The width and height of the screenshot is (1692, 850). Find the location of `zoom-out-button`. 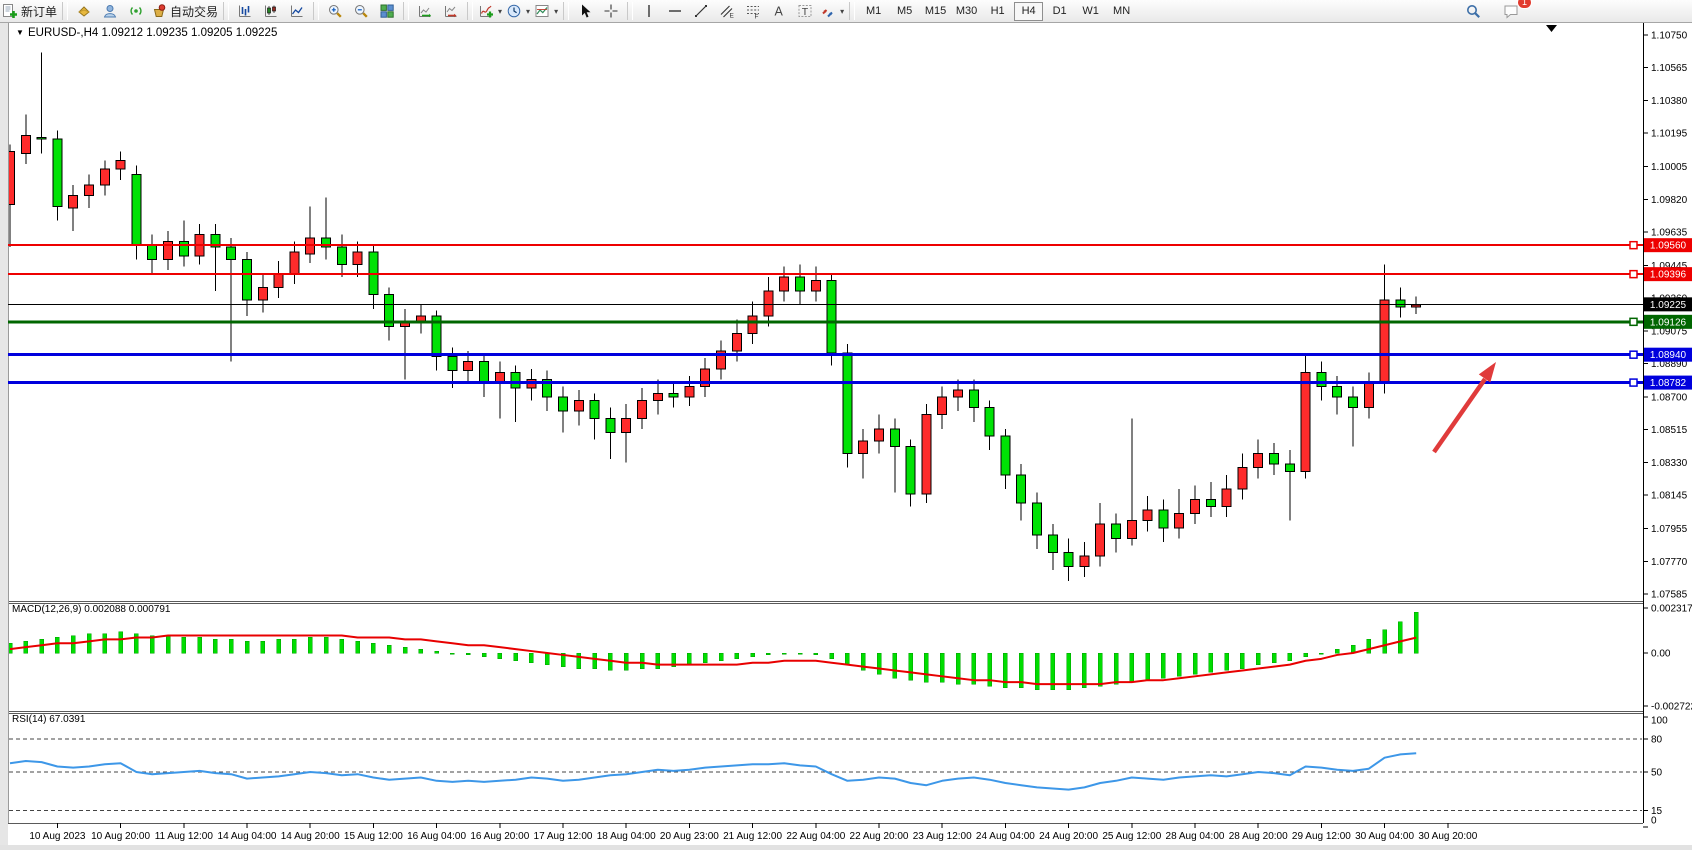

zoom-out-button is located at coordinates (361, 11).